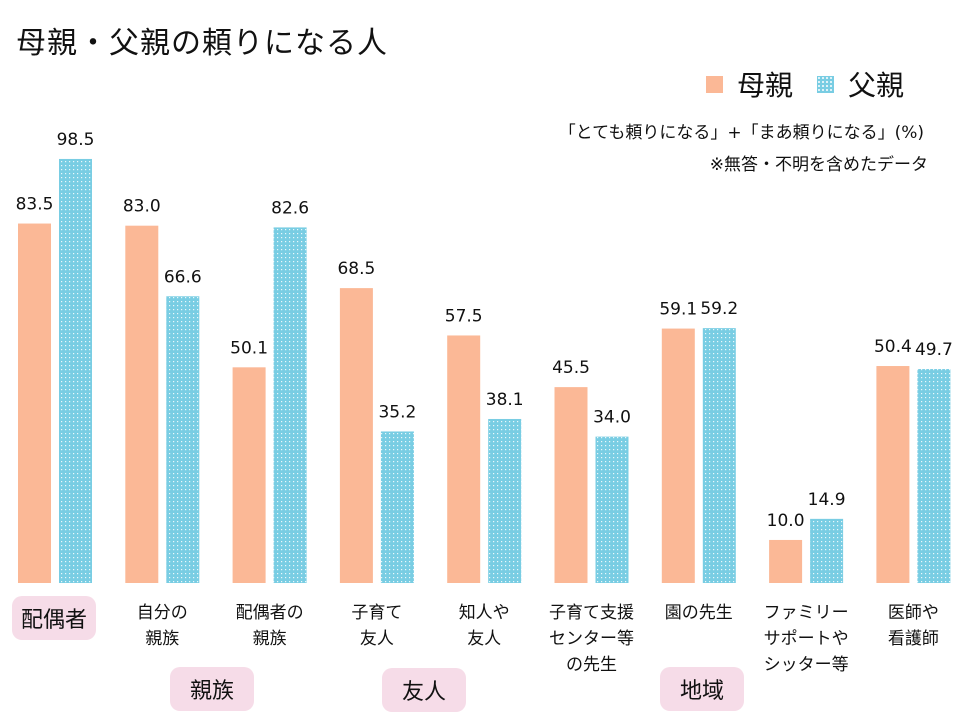  Describe the element at coordinates (356, 269) in the screenshot. I see `value-label-mother-3: 68.5` at that location.